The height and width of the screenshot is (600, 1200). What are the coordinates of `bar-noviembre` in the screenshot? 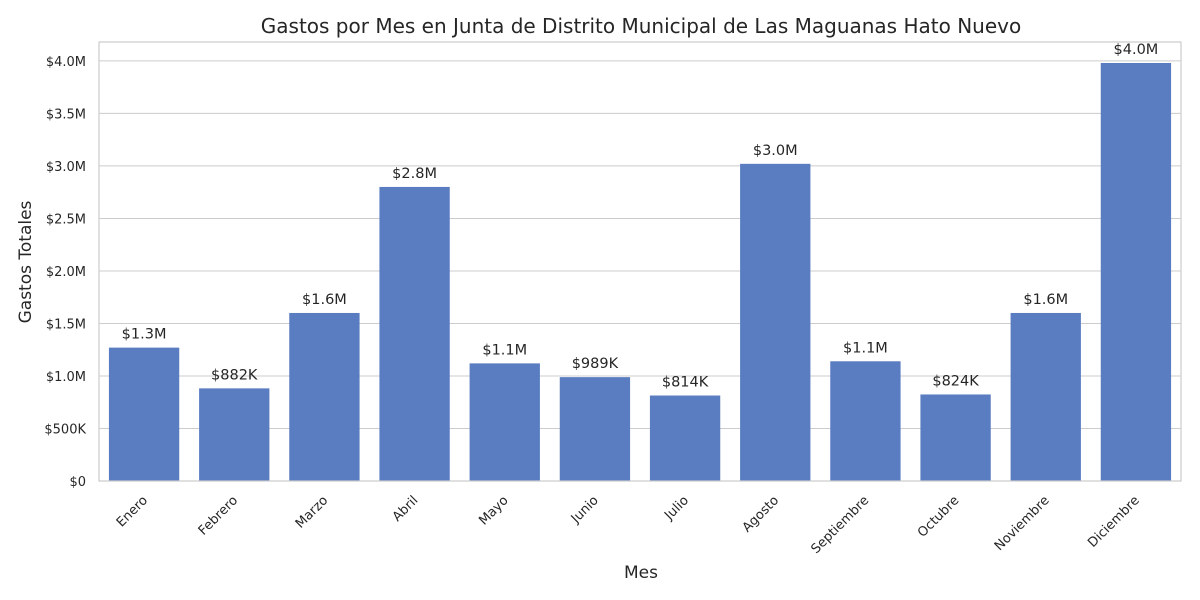 It's located at (1045, 396).